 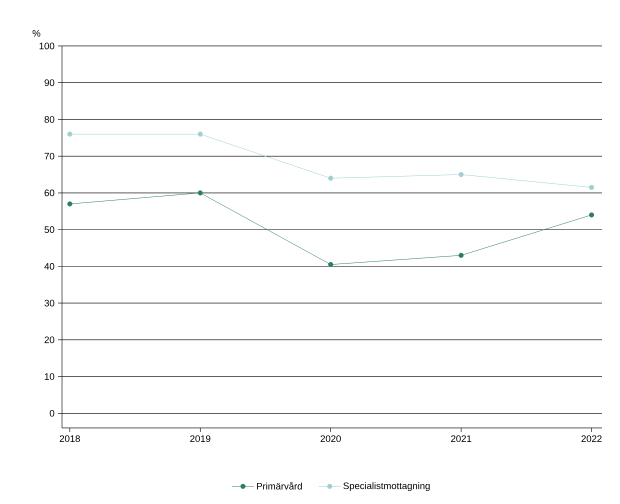 I want to click on y-tick-label: 100, so click(x=47, y=46).